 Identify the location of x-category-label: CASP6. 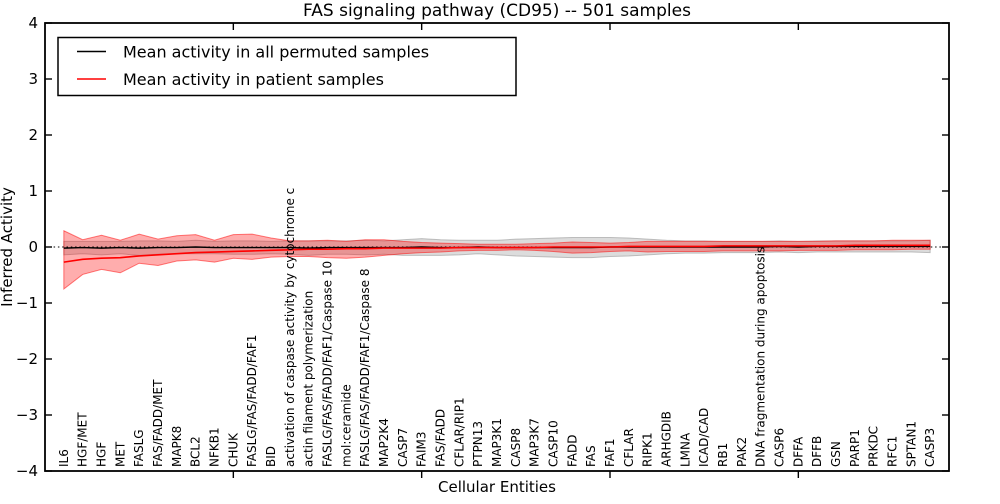
(780, 447).